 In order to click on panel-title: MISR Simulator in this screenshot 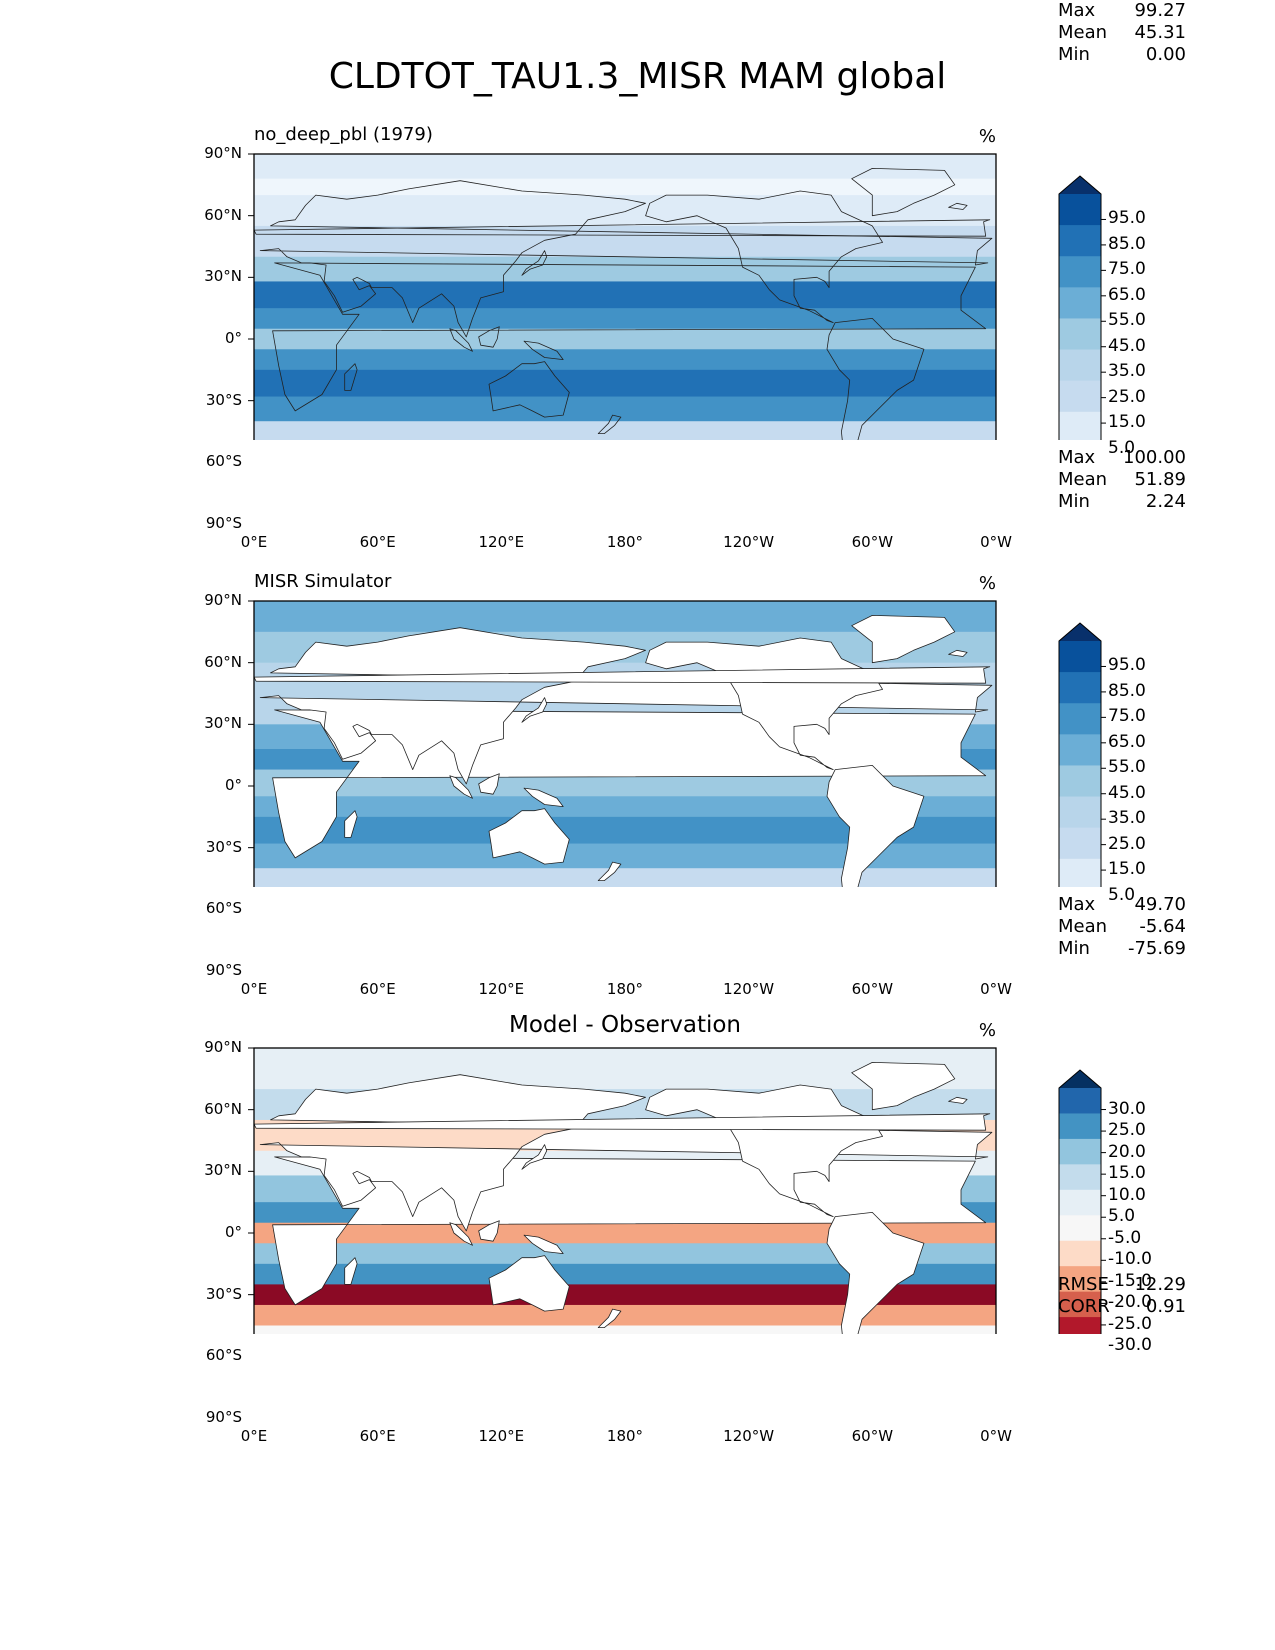, I will do `click(323, 581)`.